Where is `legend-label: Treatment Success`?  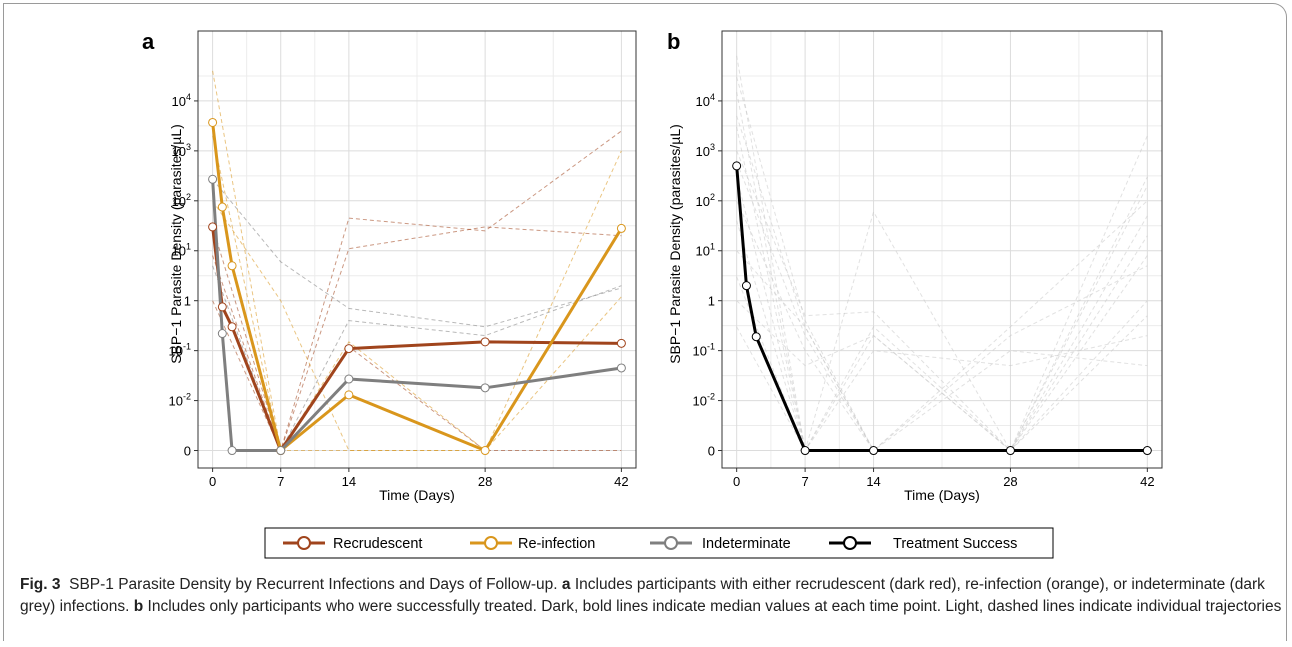
legend-label: Treatment Success is located at coordinates (955, 544).